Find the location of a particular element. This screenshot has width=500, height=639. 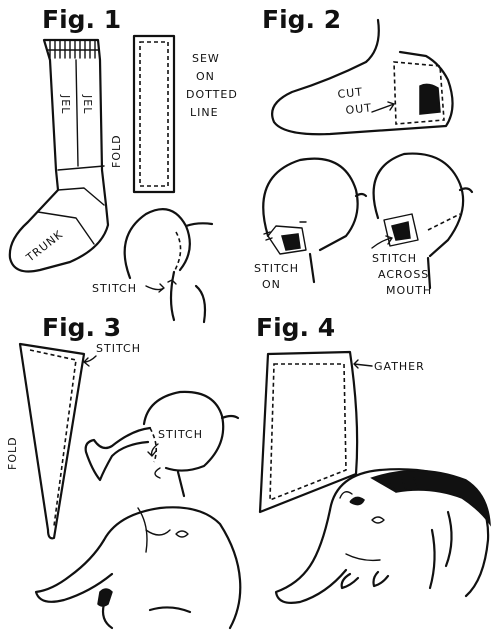

fig-4-elephant-head is located at coordinates (382, 536).